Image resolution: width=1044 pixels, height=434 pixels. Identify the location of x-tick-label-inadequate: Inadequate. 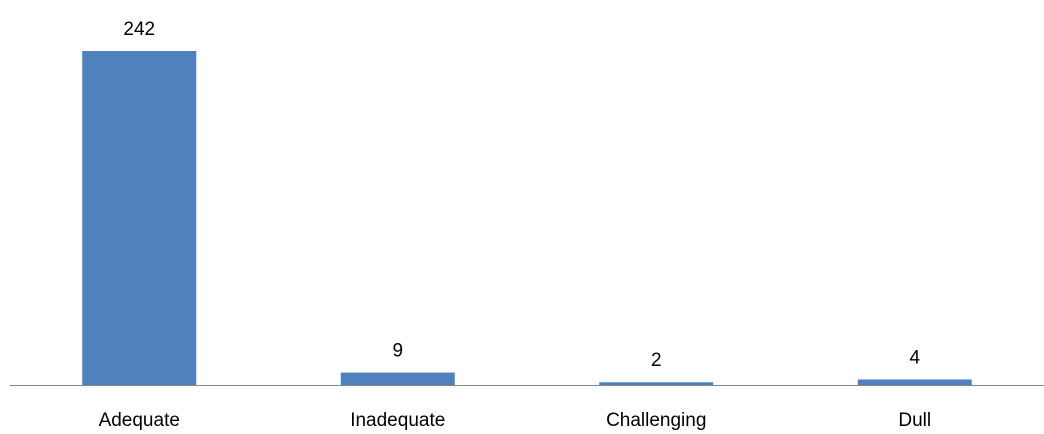
(397, 420).